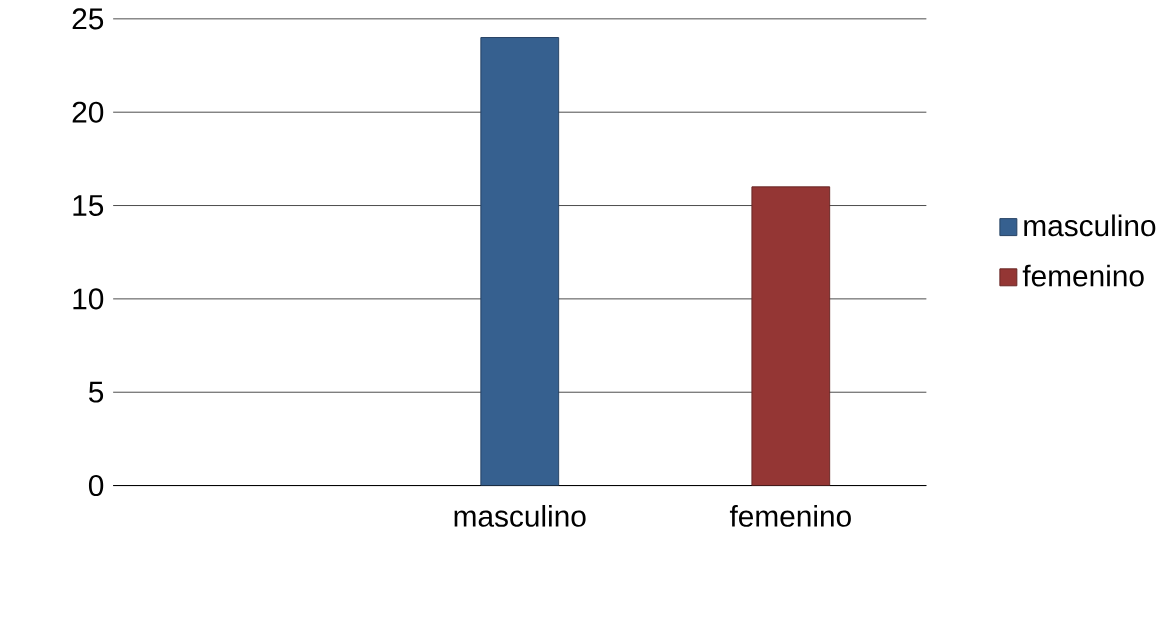 This screenshot has height=620, width=1169. What do you see at coordinates (96, 392) in the screenshot?
I see `y-tick-label: 5` at bounding box center [96, 392].